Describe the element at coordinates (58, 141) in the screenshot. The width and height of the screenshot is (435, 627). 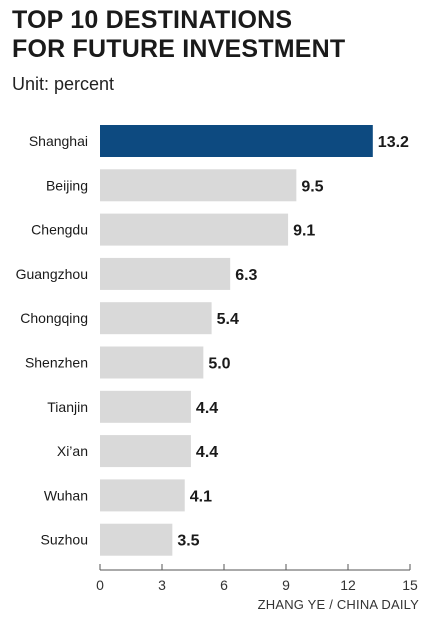
I see `category-label-0: Shanghai` at that location.